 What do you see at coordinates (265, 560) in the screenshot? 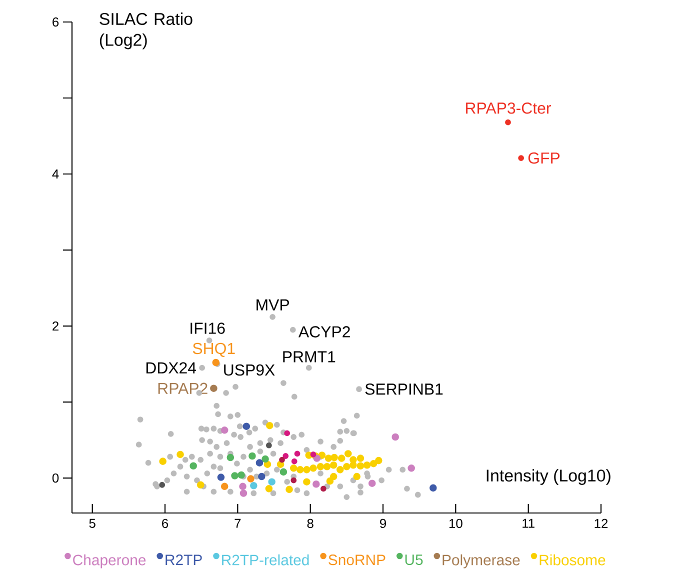
I see `legend-label: R2TP-related` at bounding box center [265, 560].